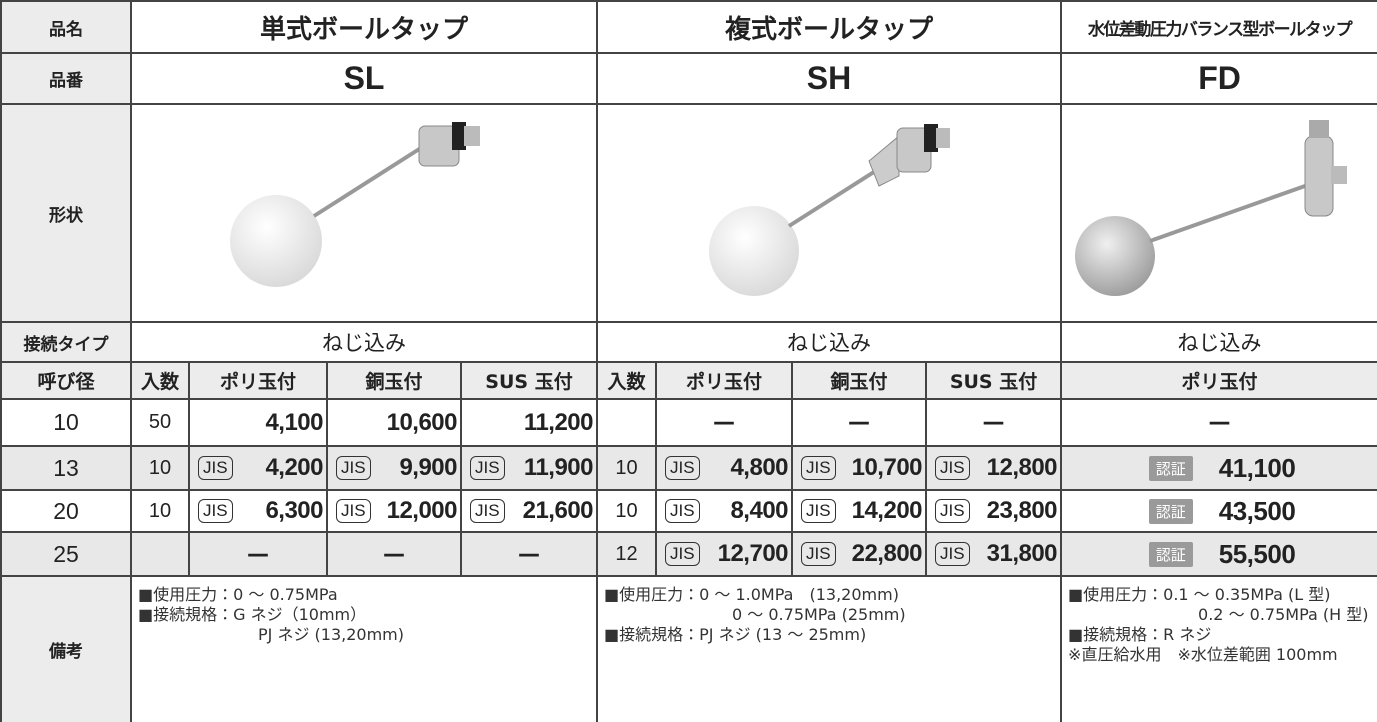 This screenshot has width=1377, height=722. Describe the element at coordinates (394, 422) in the screenshot. I see `cell: 10,600` at that location.